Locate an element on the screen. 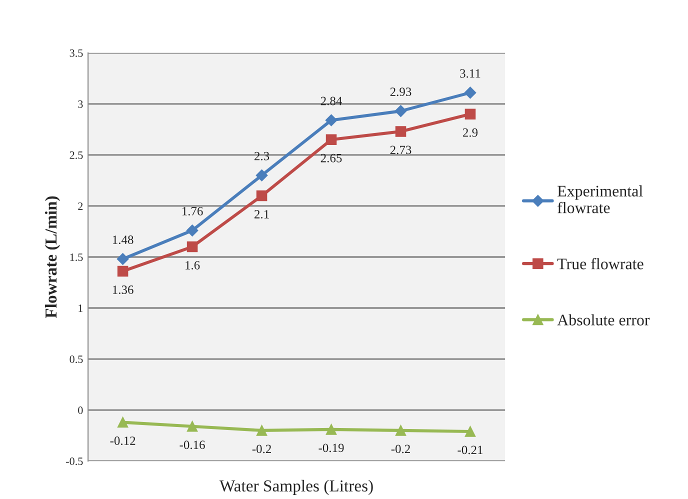 Image resolution: width=688 pixels, height=499 pixels. y-tick-label: 2.5 is located at coordinates (76, 155).